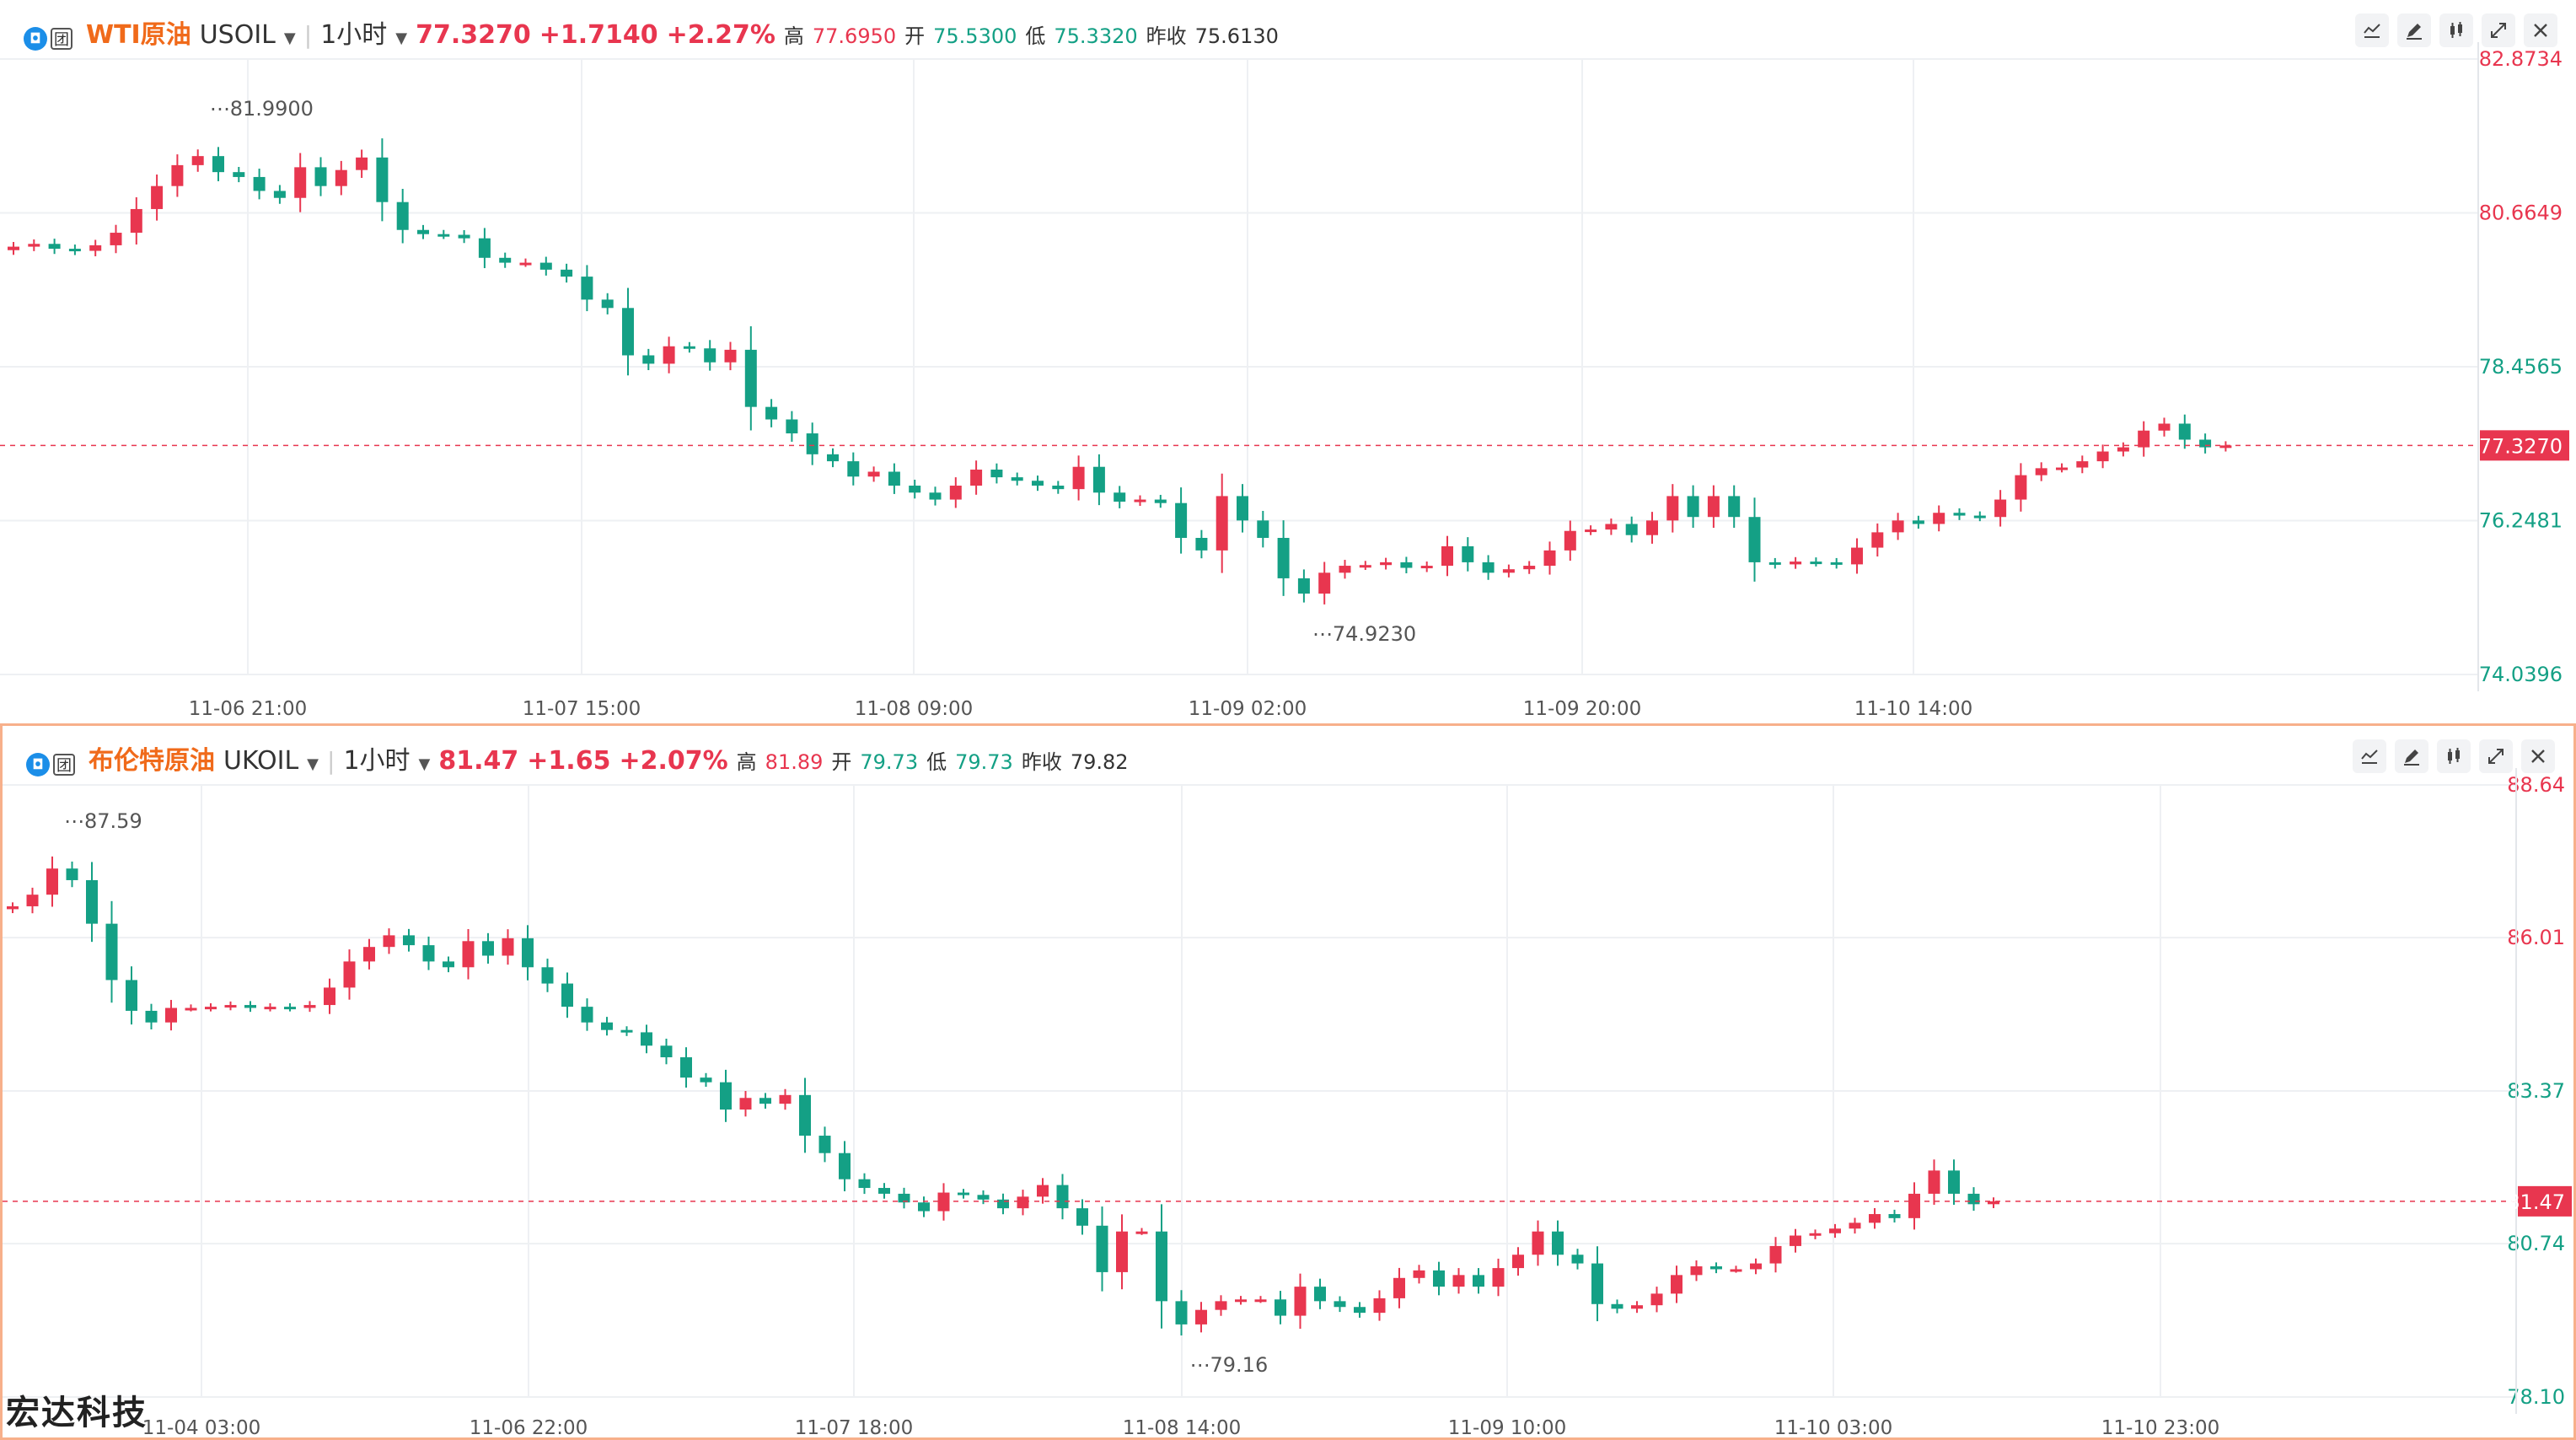 Image resolution: width=2576 pixels, height=1440 pixels. I want to click on x-tick-label: 11-10 23:00, so click(2160, 1427).